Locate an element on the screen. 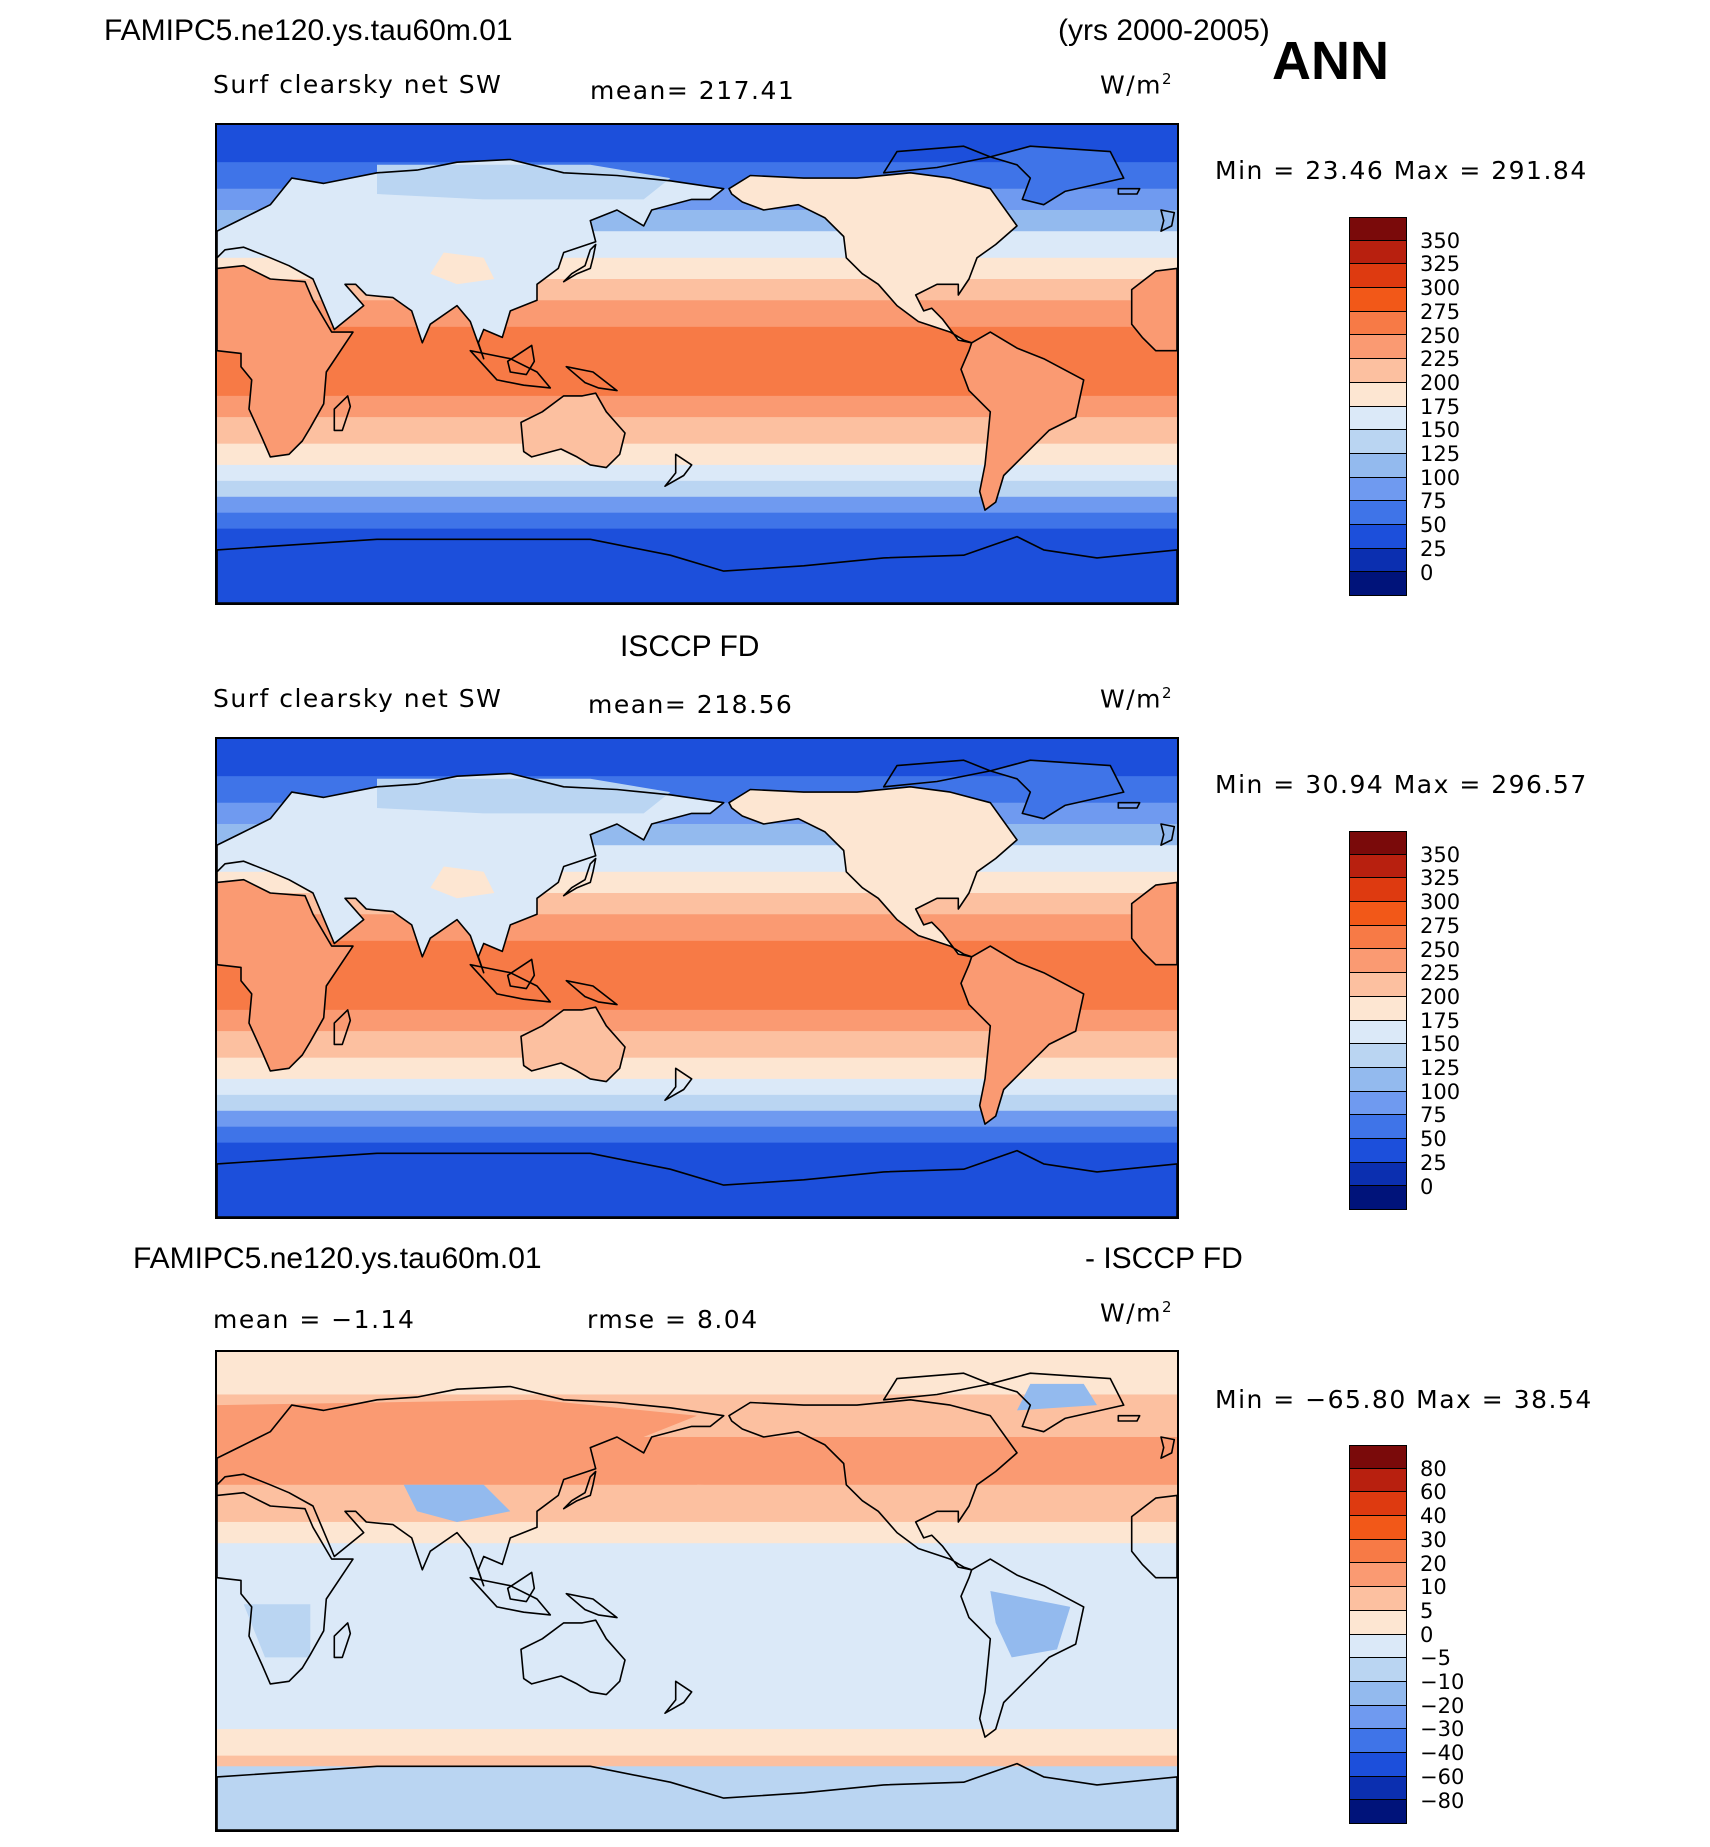  colorbar-tick-label: 175 is located at coordinates (1440, 1020).